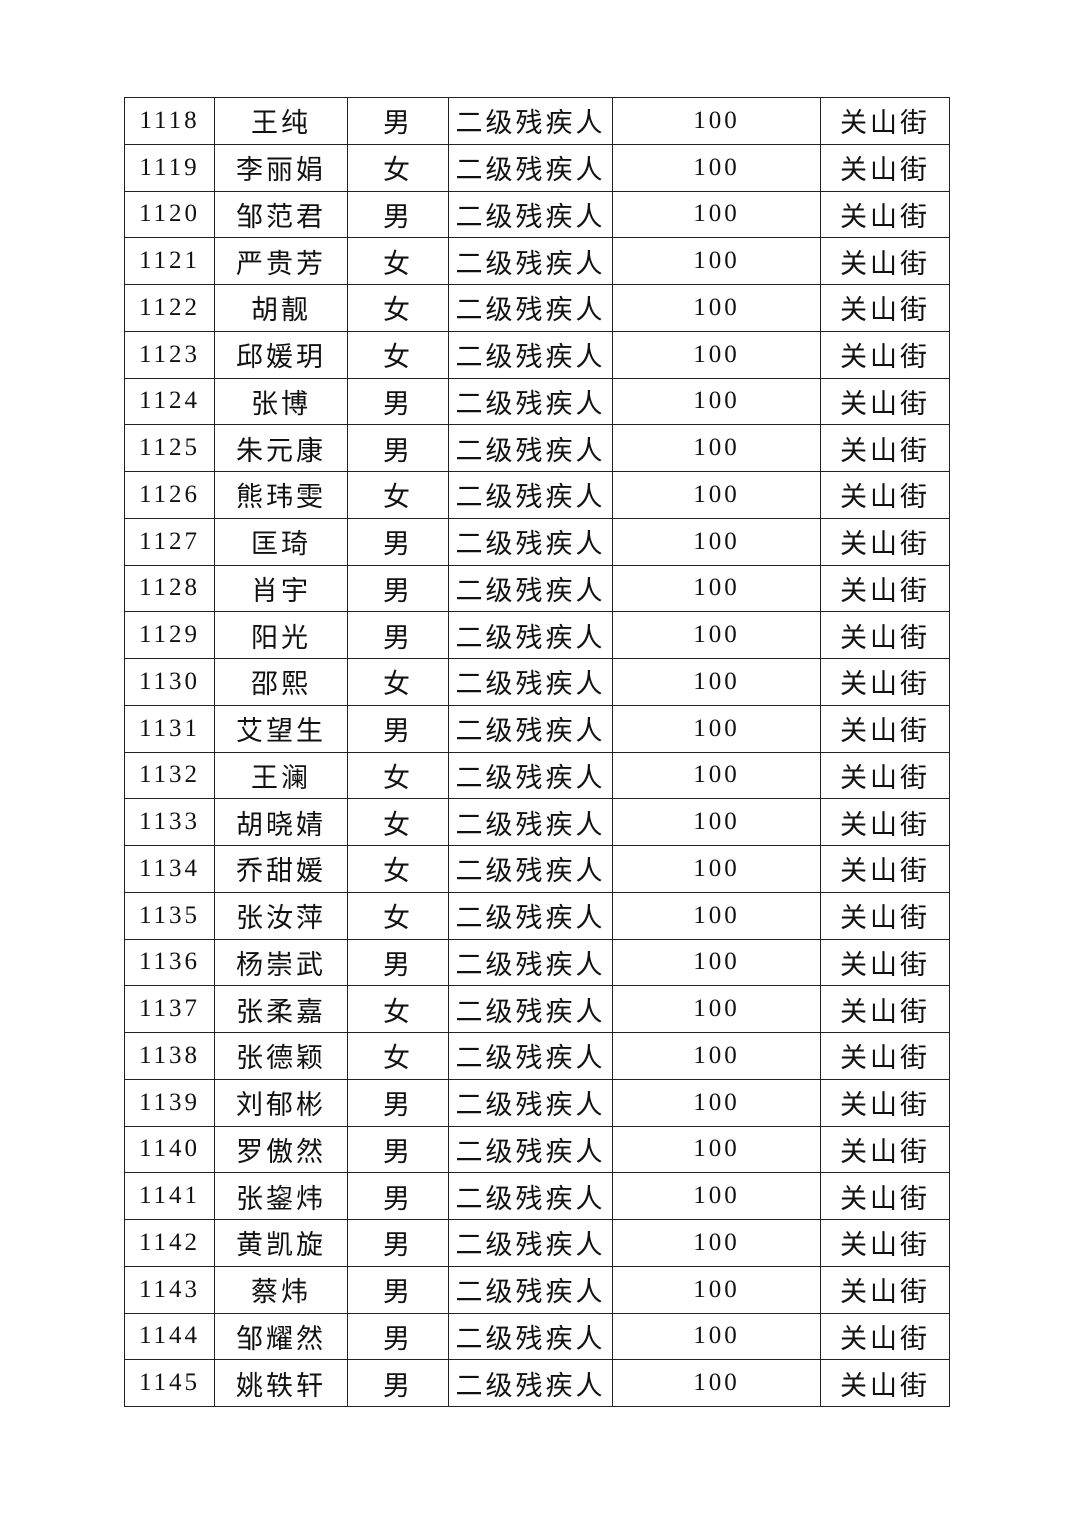 The height and width of the screenshot is (1520, 1074). Describe the element at coordinates (281, 962) in the screenshot. I see `name-cell: 杨崇武` at that location.